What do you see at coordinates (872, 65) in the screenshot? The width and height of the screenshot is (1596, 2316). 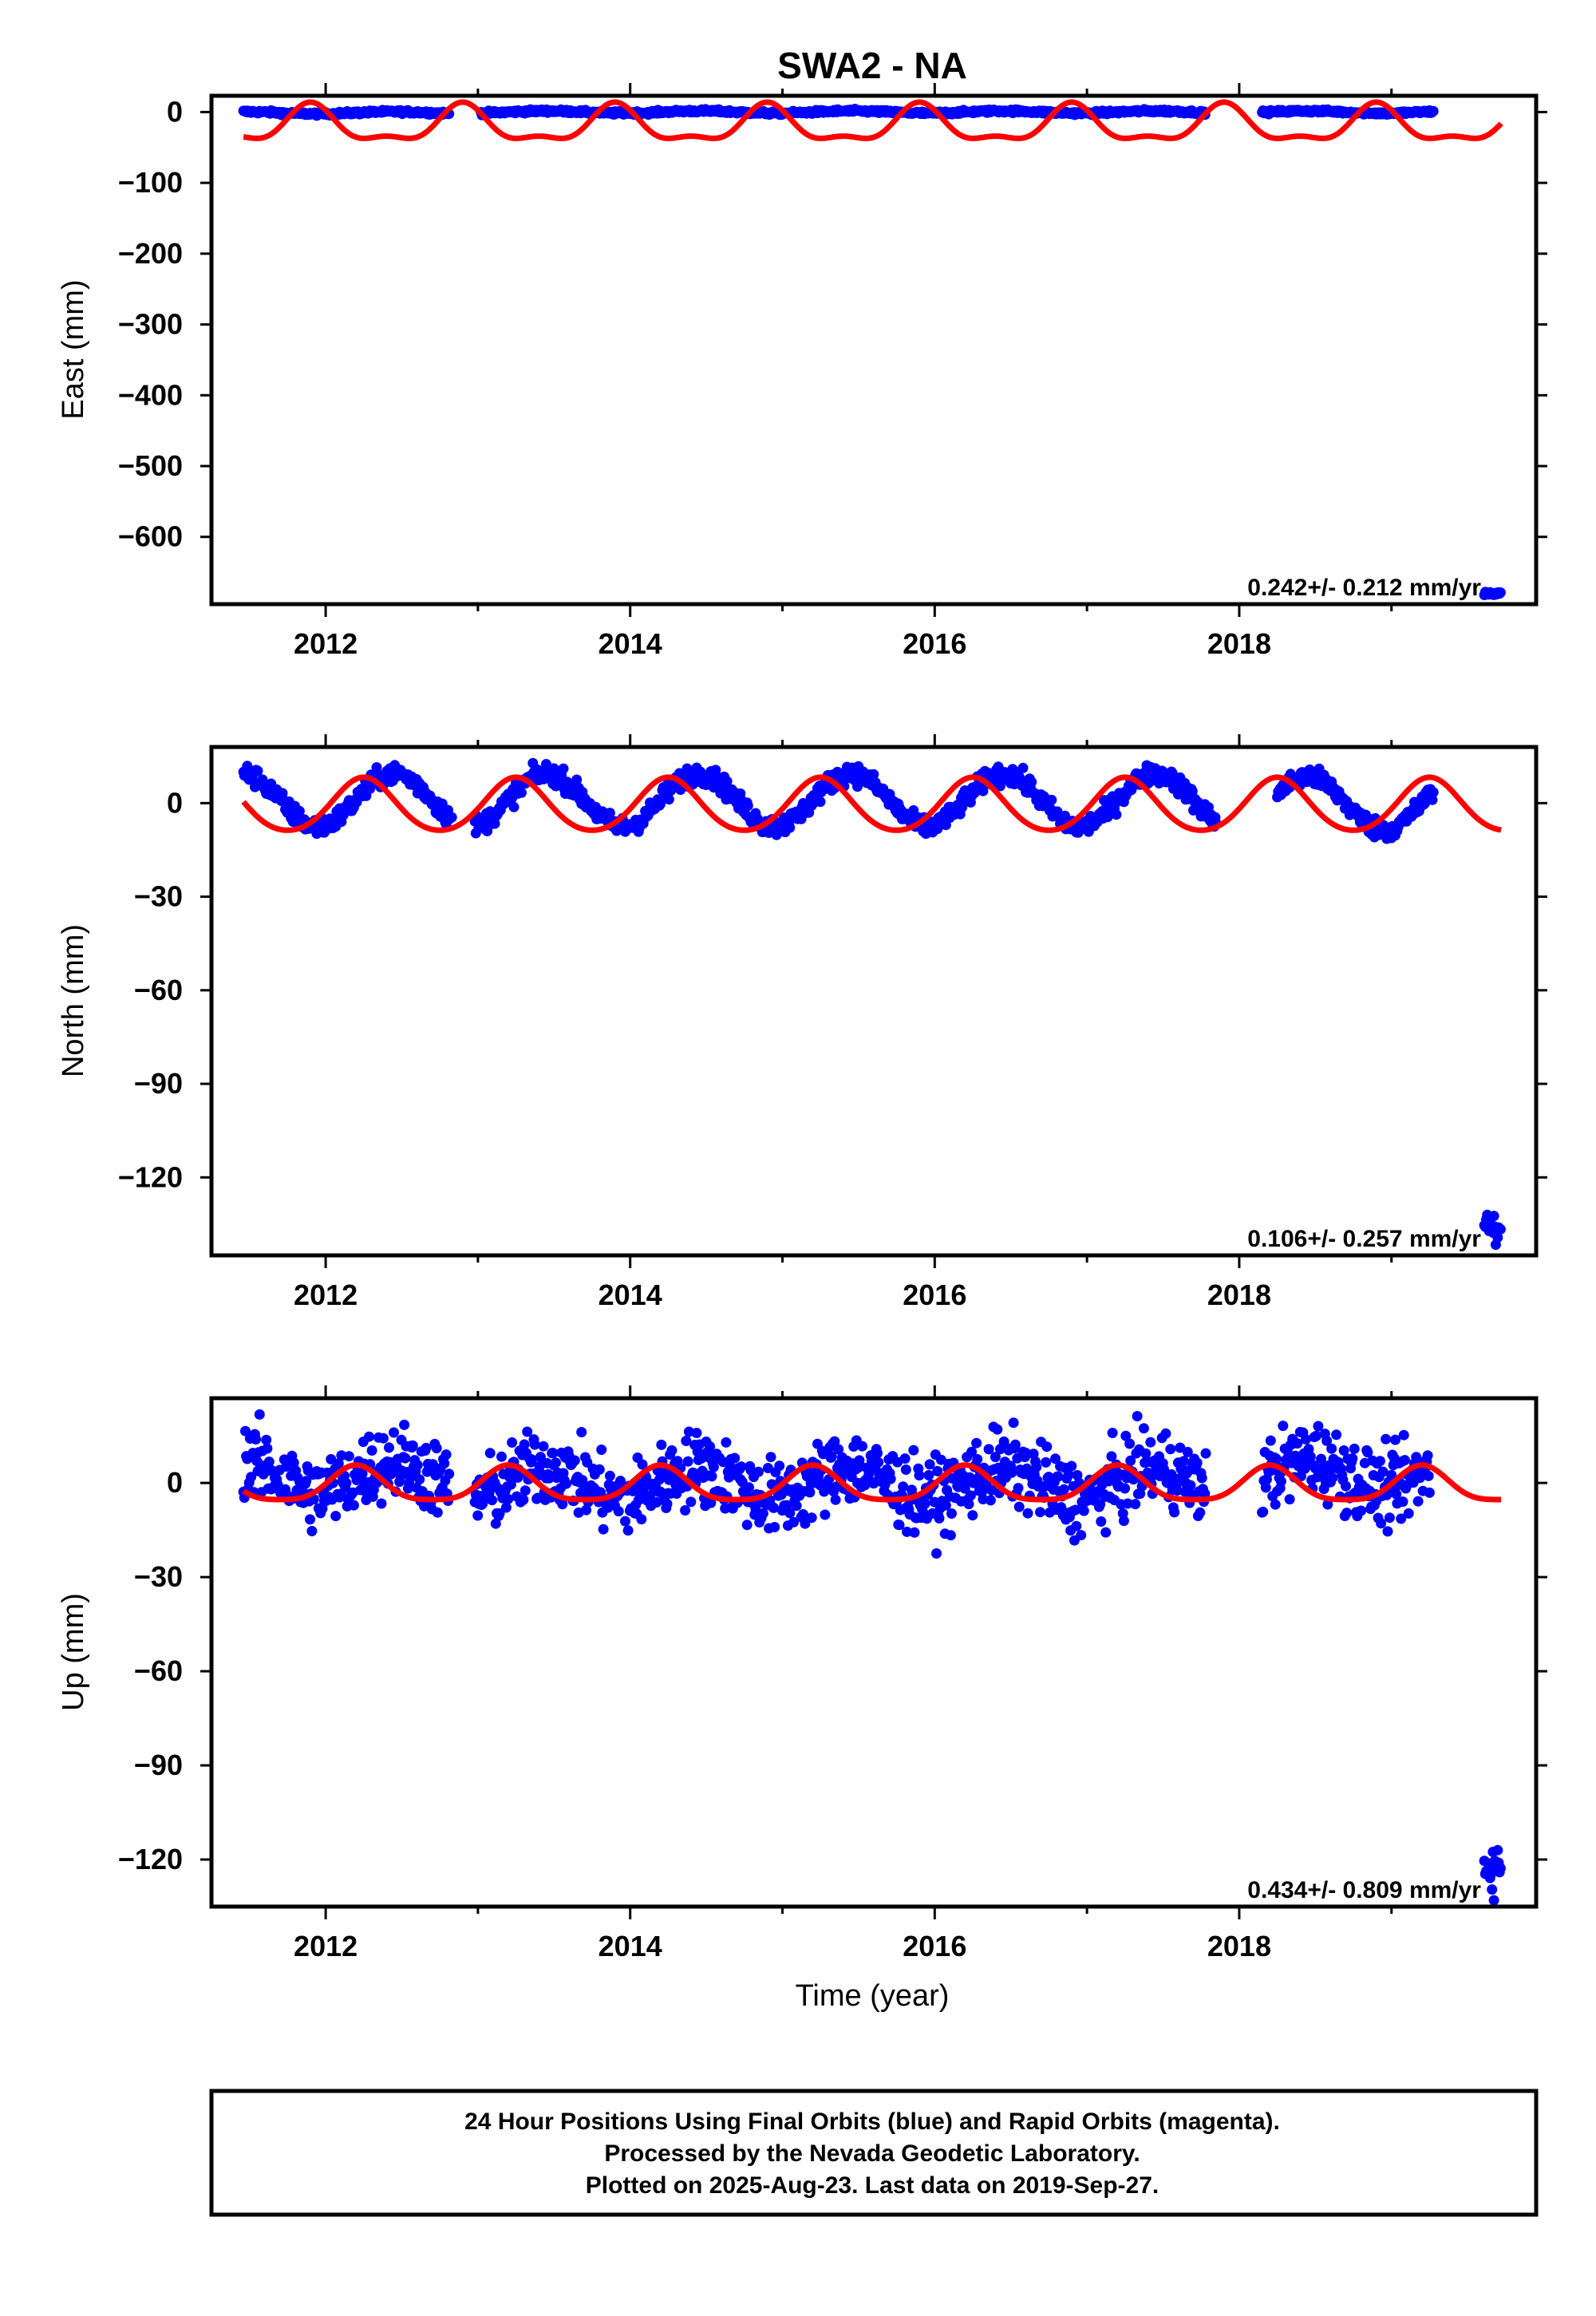 I see `chart-title: SWA2 - NA` at bounding box center [872, 65].